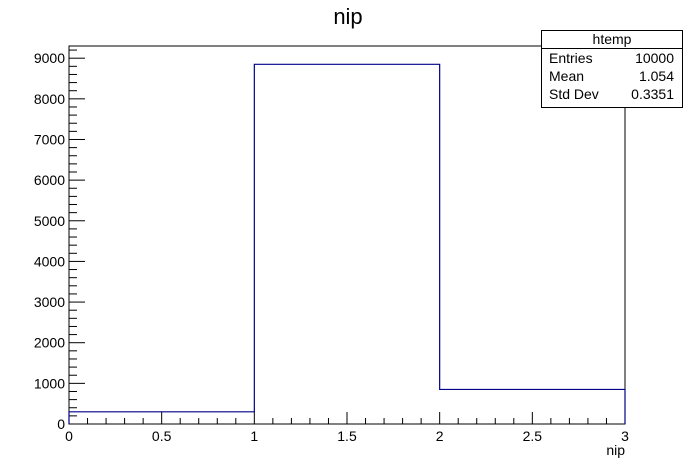 The image size is (696, 472). Describe the element at coordinates (69, 436) in the screenshot. I see `x-tick-label: 0` at that location.